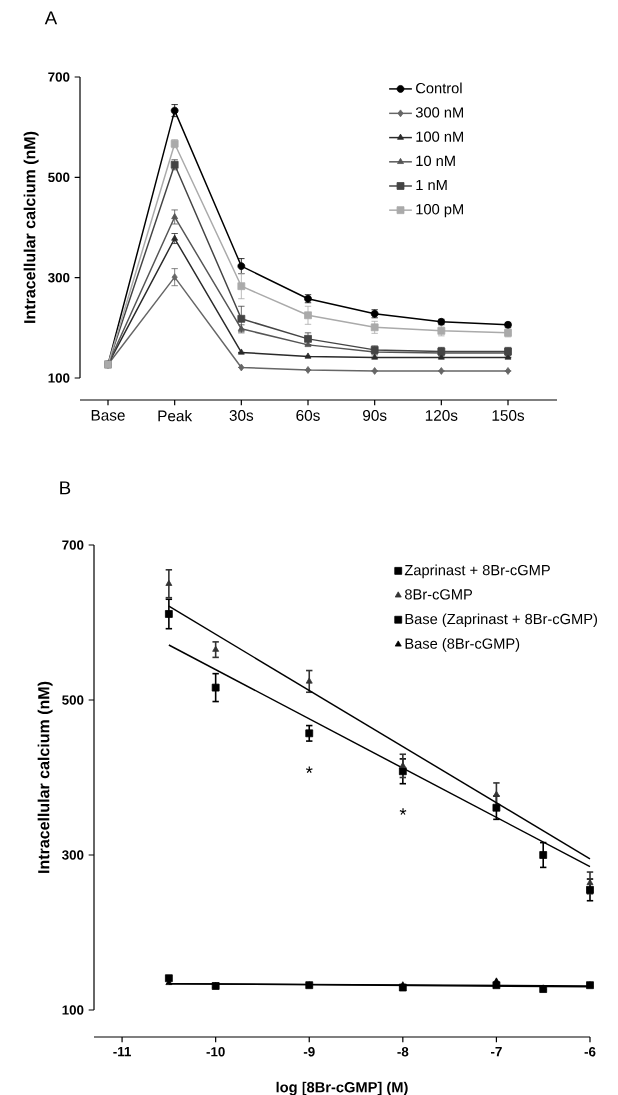 This screenshot has height=1095, width=618. I want to click on x-tick-label: 30s, so click(241, 415).